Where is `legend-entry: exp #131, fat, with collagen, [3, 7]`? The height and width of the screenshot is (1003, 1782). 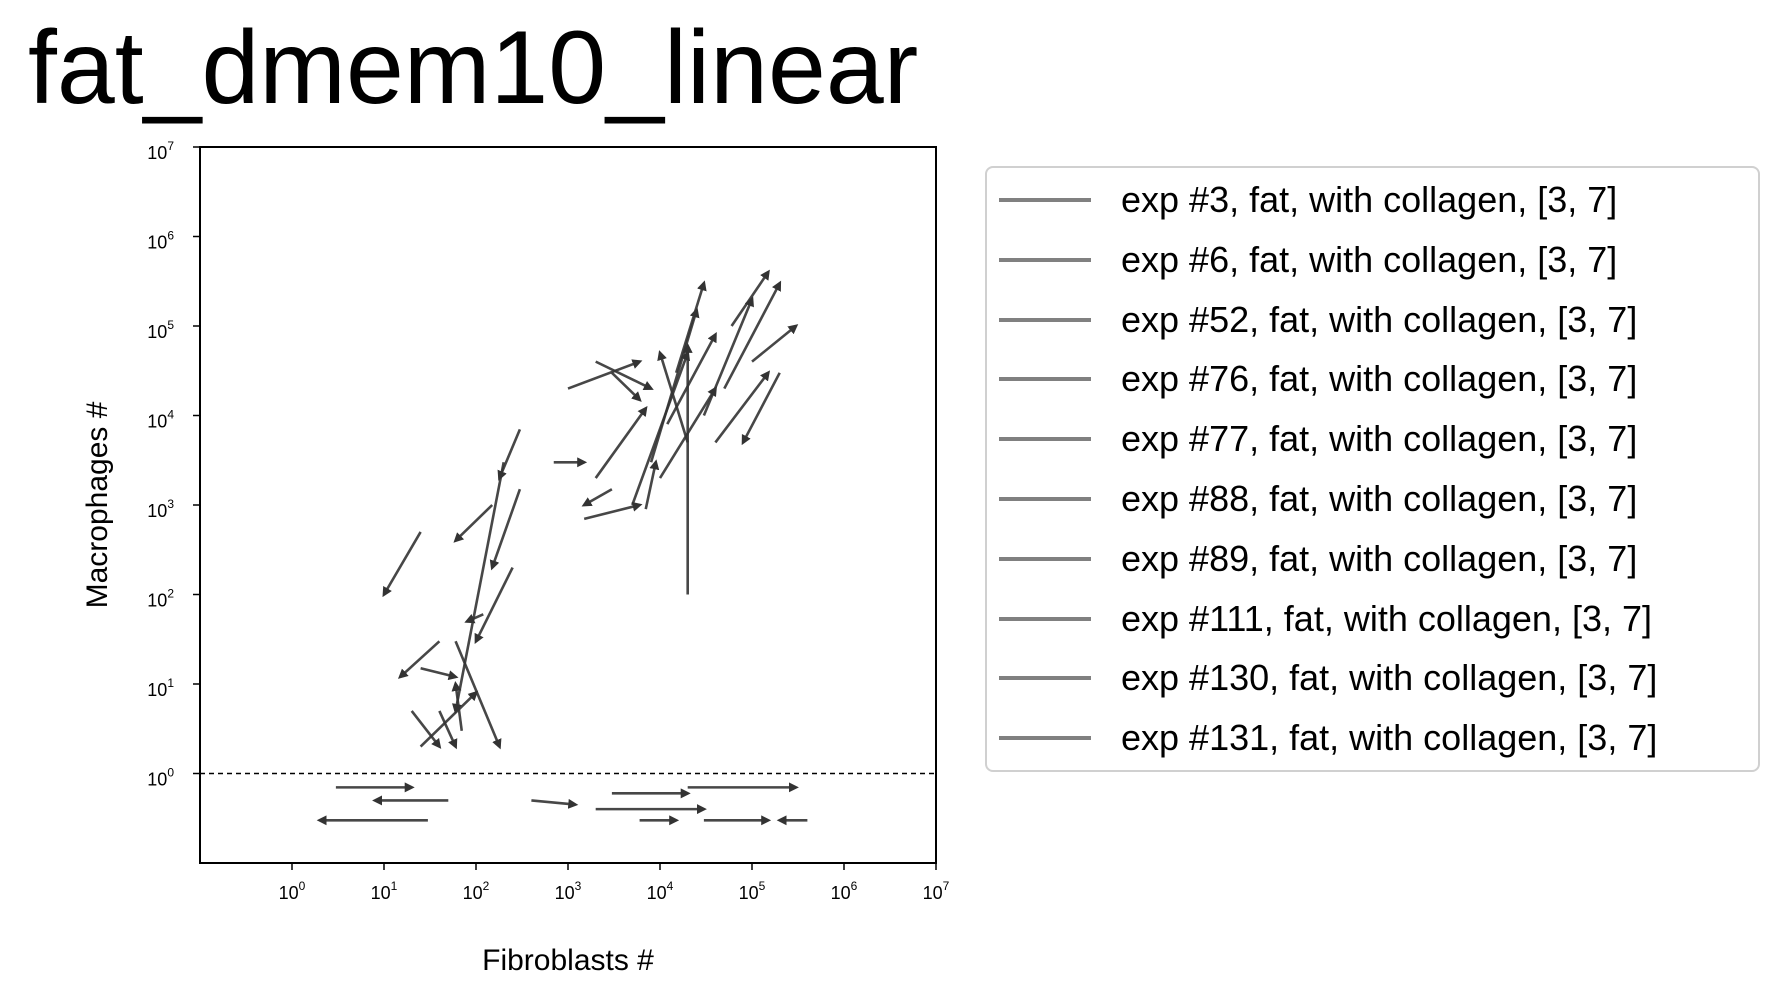
legend-entry: exp #131, fat, with collagen, [3, 7] is located at coordinates (1372, 738).